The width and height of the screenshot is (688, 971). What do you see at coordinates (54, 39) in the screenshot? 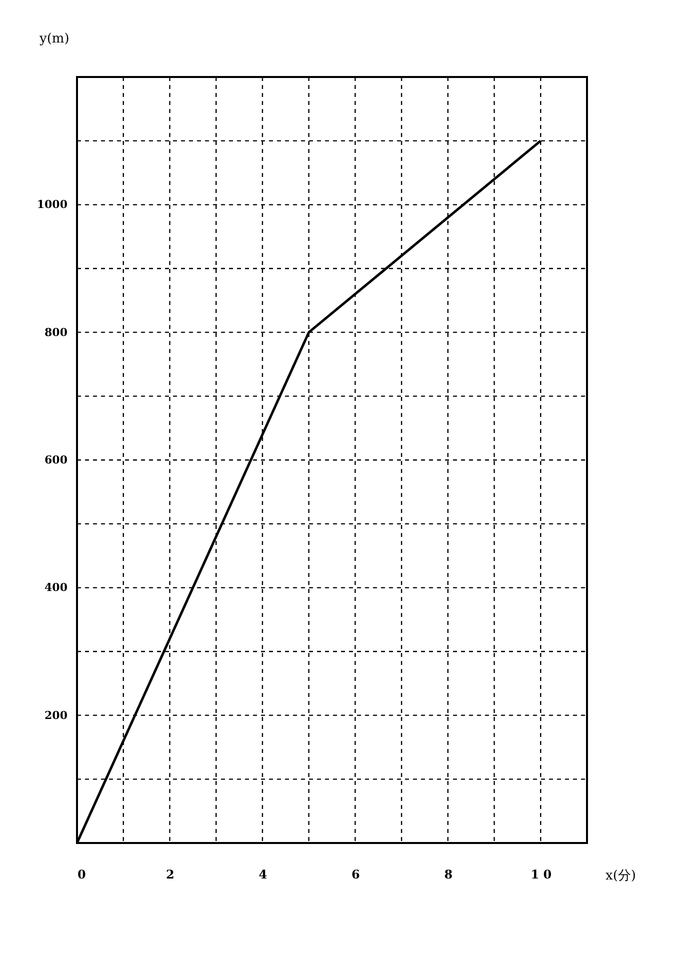
I see `y-axis-title: y(m)` at bounding box center [54, 39].